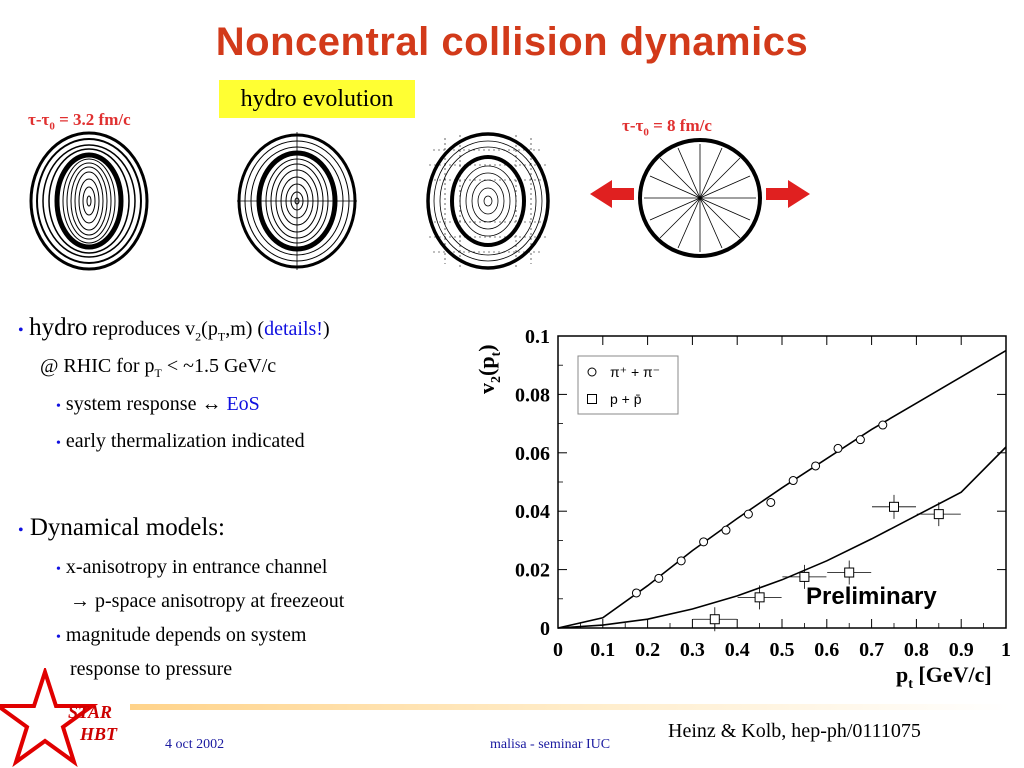 This screenshot has width=1024, height=768. What do you see at coordinates (151, 669) in the screenshot?
I see `bullet-pressure: response to pressure` at bounding box center [151, 669].